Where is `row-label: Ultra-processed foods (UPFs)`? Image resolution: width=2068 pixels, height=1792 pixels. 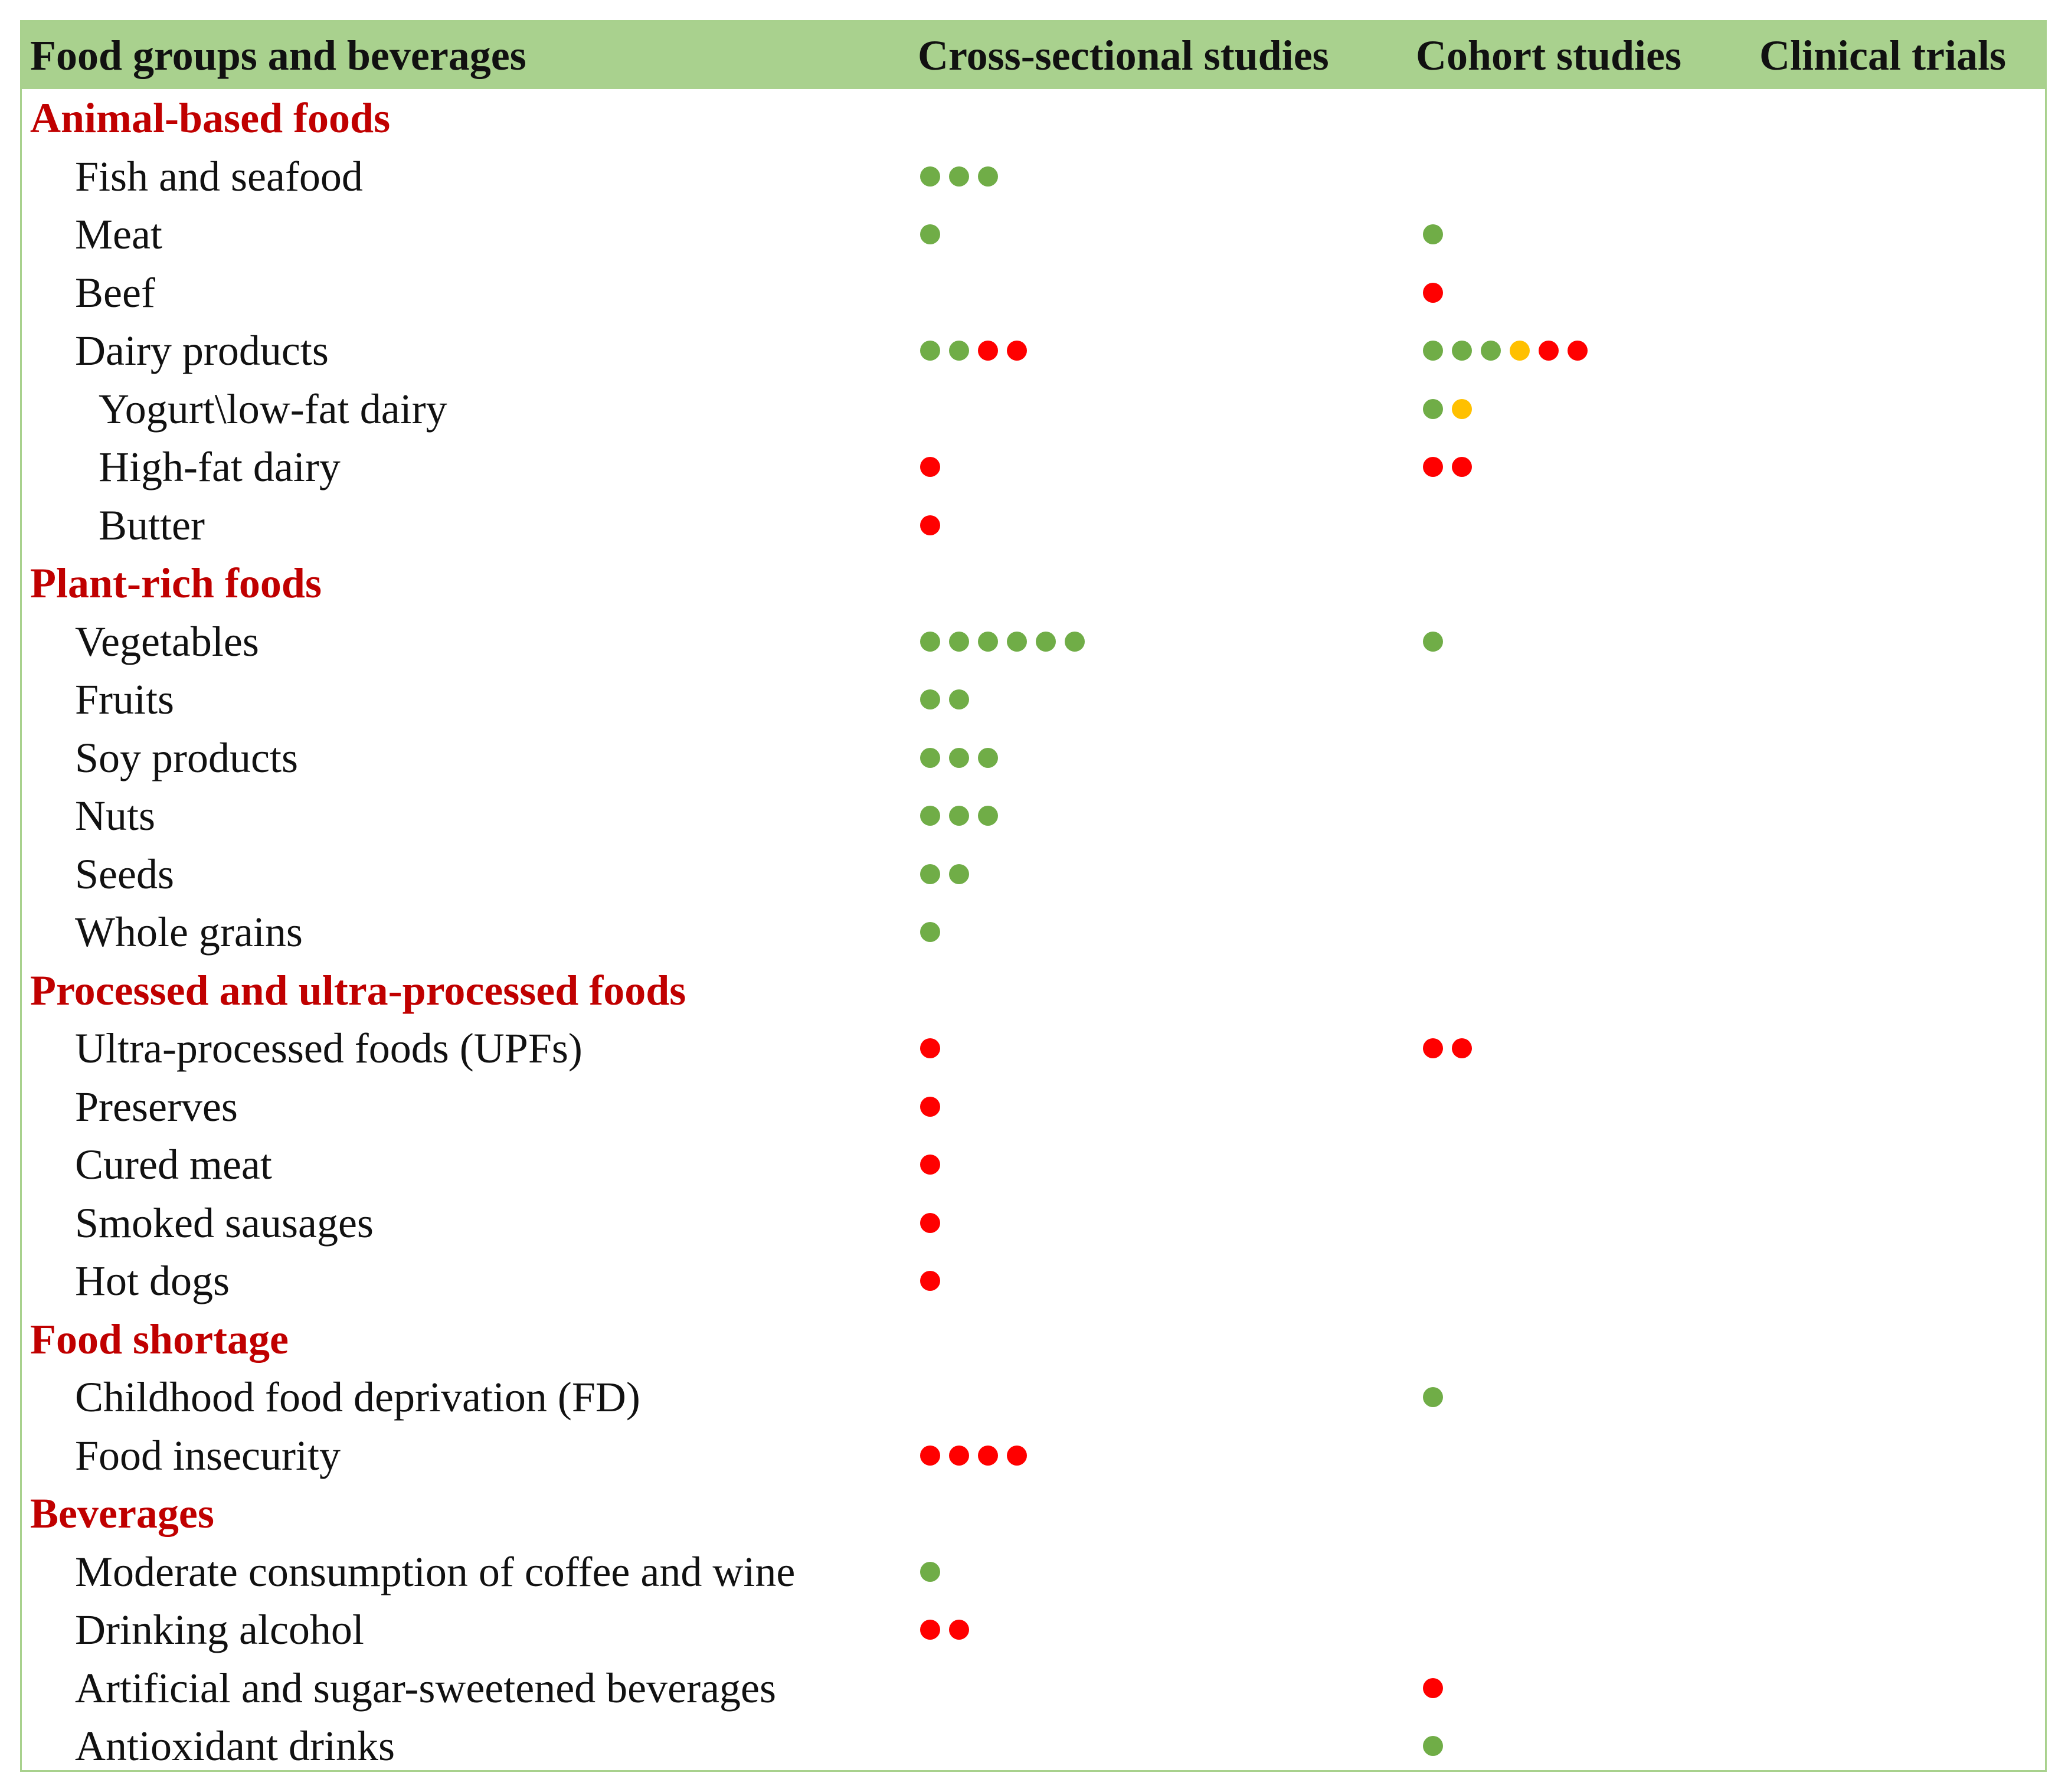
row-label: Ultra-processed foods (UPFs) is located at coordinates (329, 1048).